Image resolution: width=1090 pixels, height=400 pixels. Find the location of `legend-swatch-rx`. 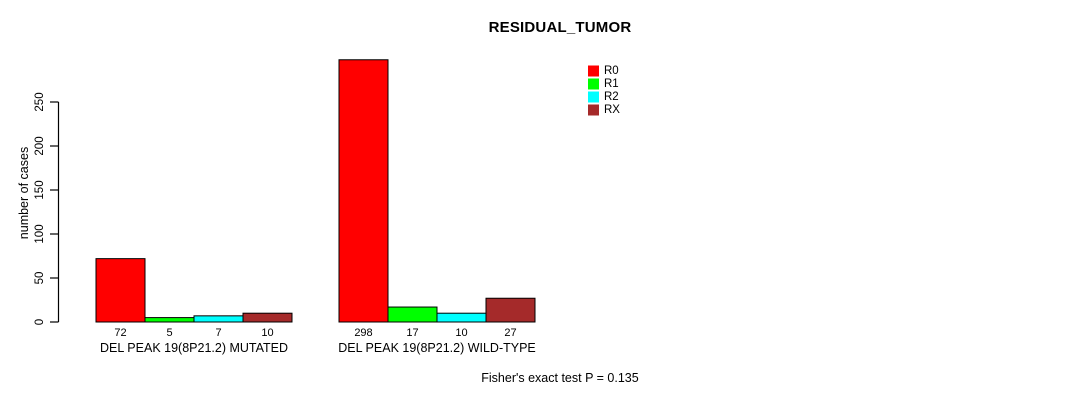

legend-swatch-rx is located at coordinates (593, 110).